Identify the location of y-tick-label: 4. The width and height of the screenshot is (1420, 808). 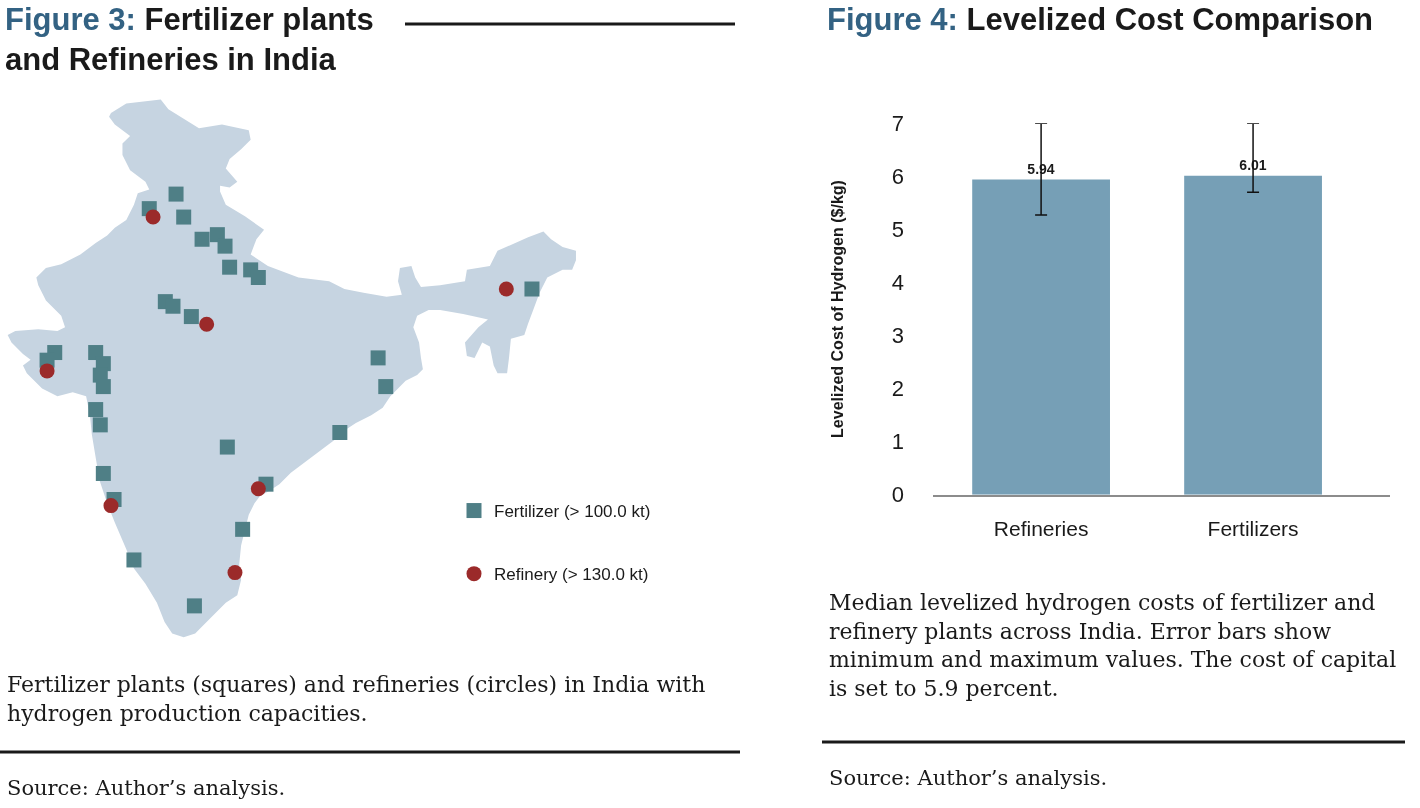
(897, 283).